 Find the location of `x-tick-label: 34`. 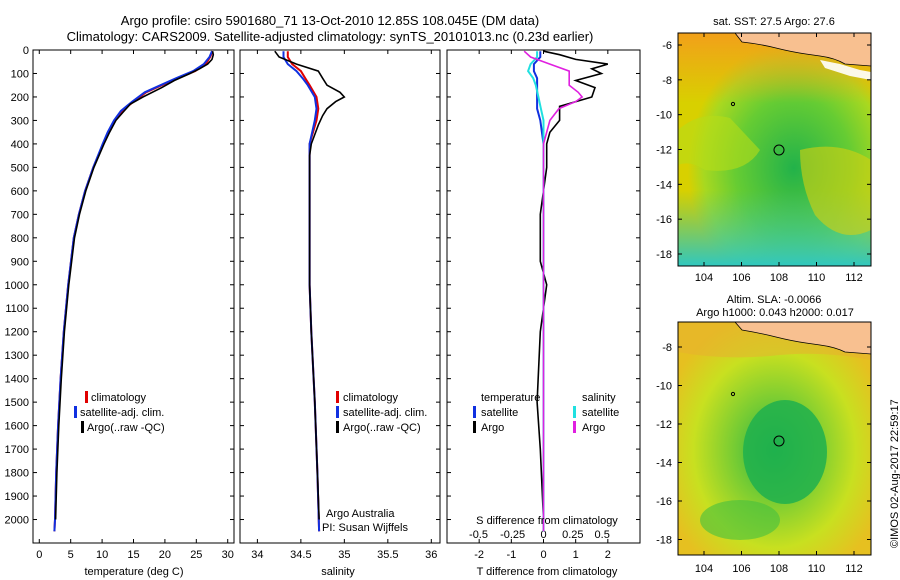

x-tick-label: 34 is located at coordinates (257, 555).